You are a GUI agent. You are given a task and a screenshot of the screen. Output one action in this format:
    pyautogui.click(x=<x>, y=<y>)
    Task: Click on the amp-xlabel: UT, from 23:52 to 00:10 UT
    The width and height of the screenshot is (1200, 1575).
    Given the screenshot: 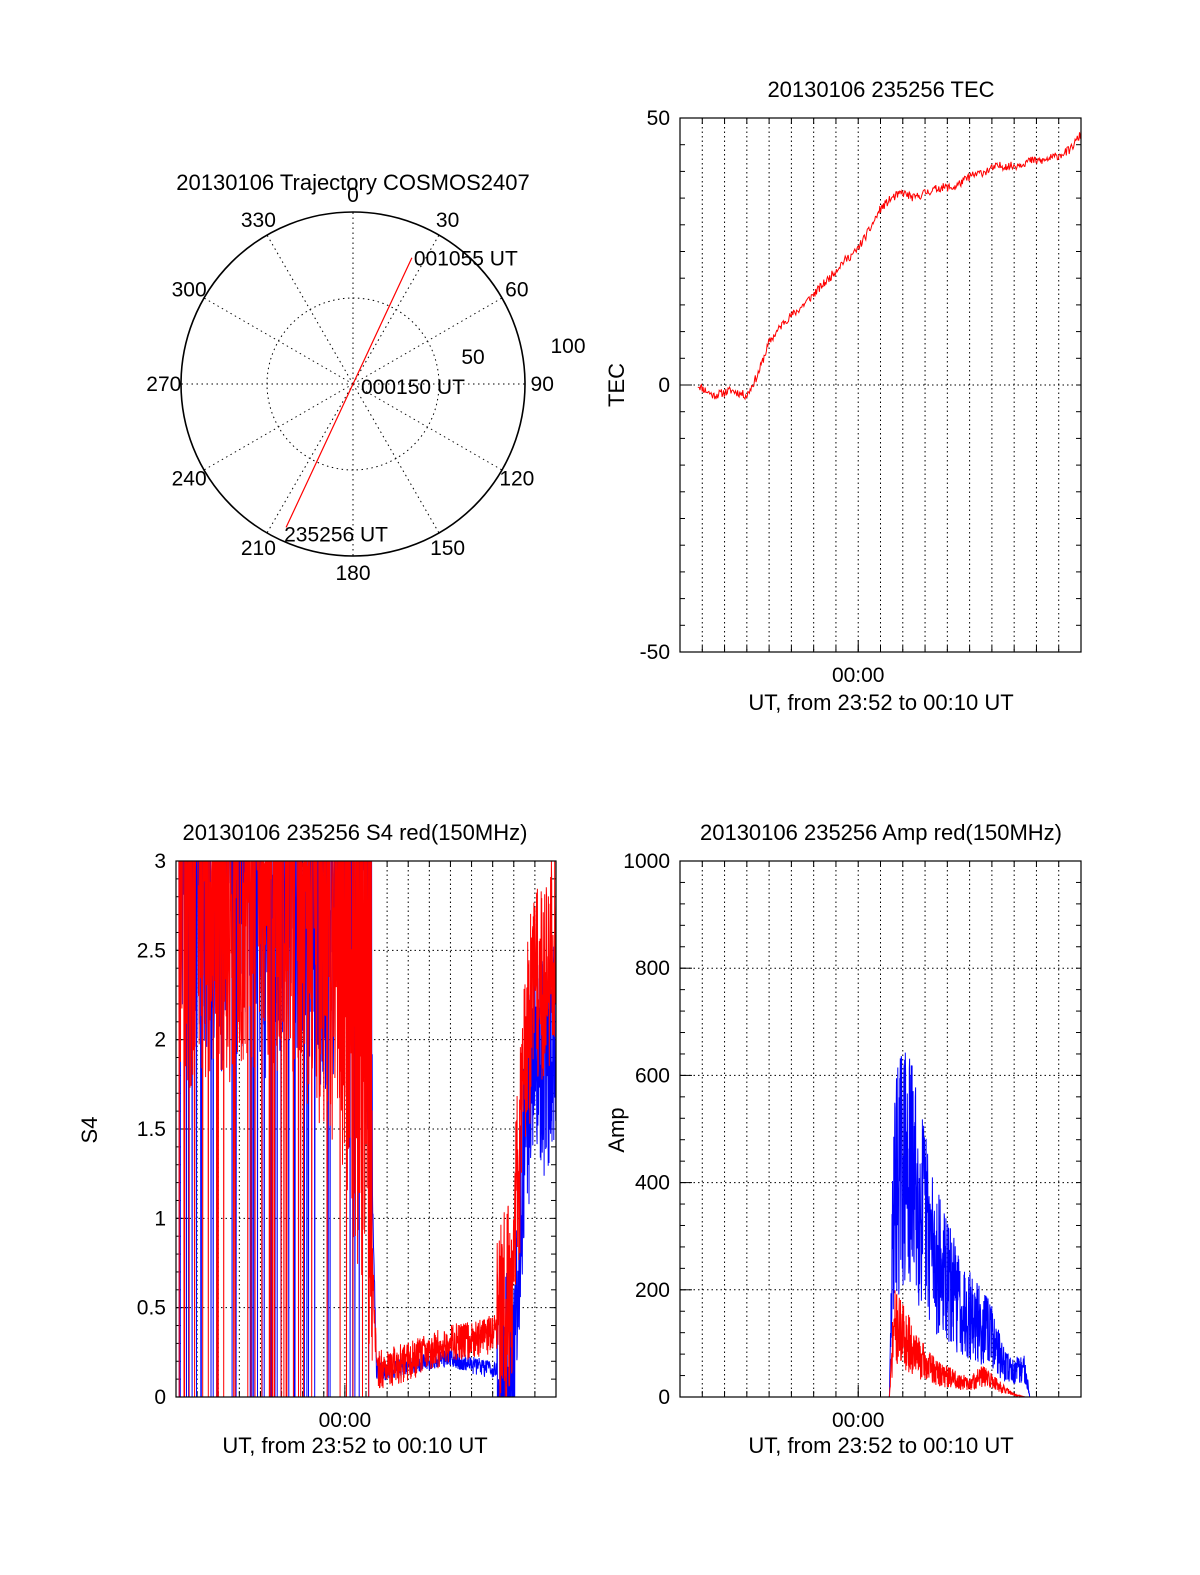 What is the action you would take?
    pyautogui.click(x=880, y=1445)
    